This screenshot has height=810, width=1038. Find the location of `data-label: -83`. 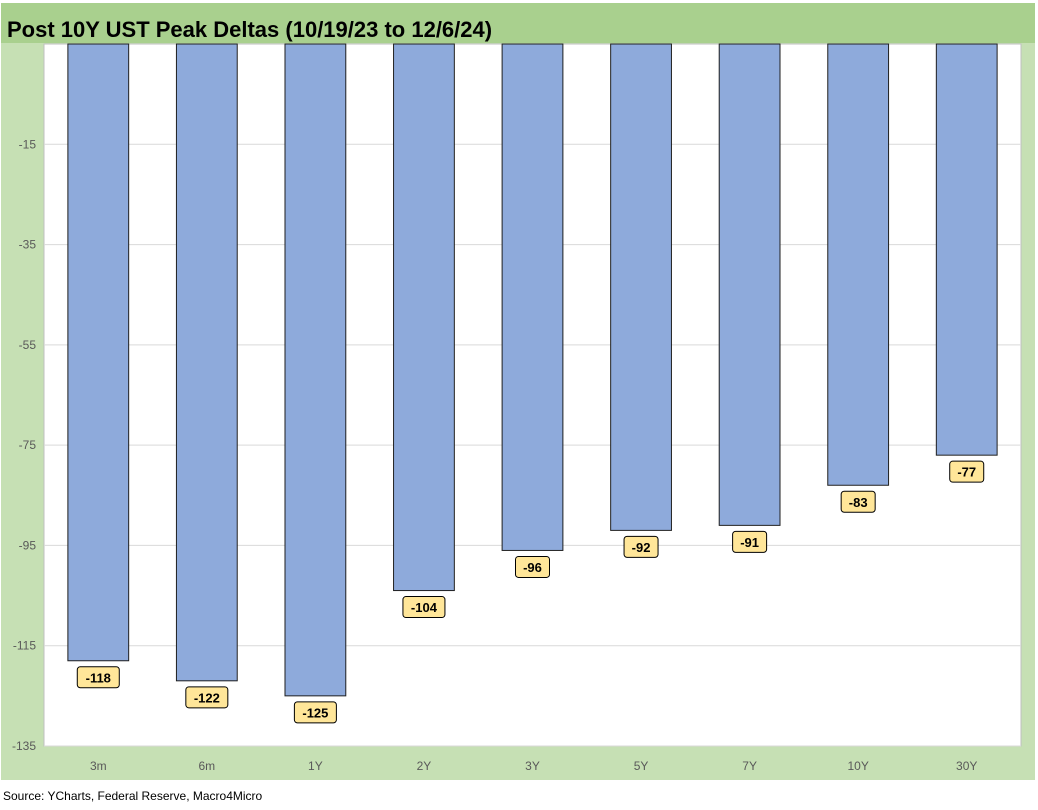

data-label: -83 is located at coordinates (858, 501).